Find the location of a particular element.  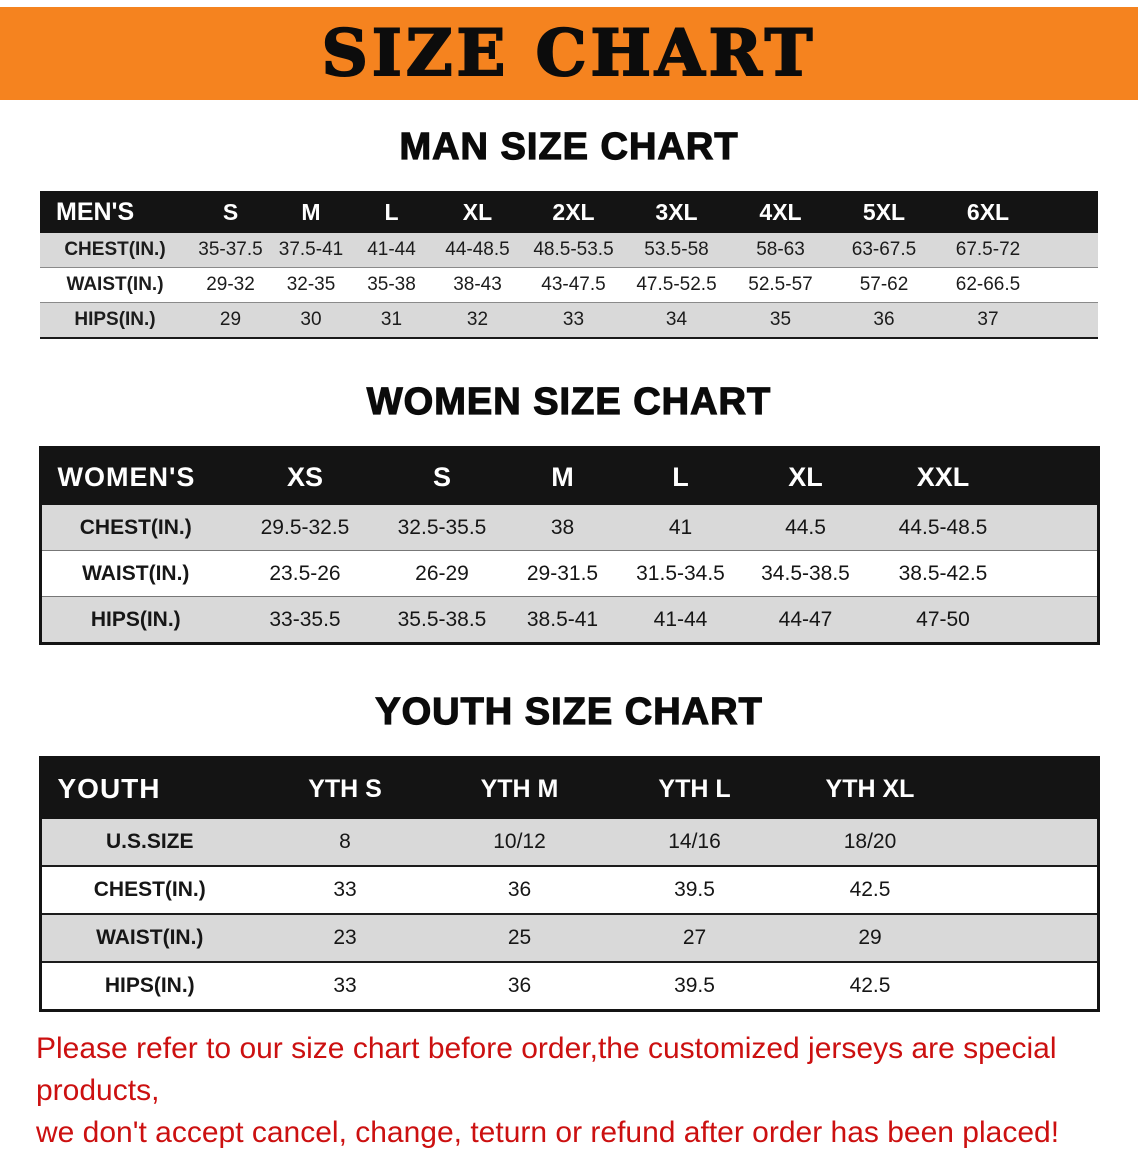

youth-hips-row: HIPS(IN.) 33 36 39.5 42.5 is located at coordinates (569, 986).